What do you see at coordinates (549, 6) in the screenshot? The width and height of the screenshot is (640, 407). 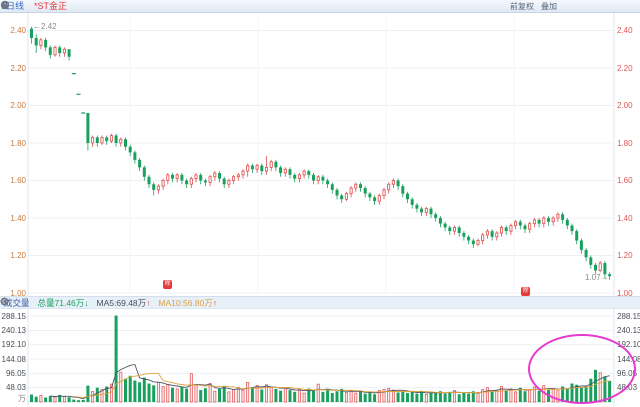 I see `overlay-button: 叠加` at bounding box center [549, 6].